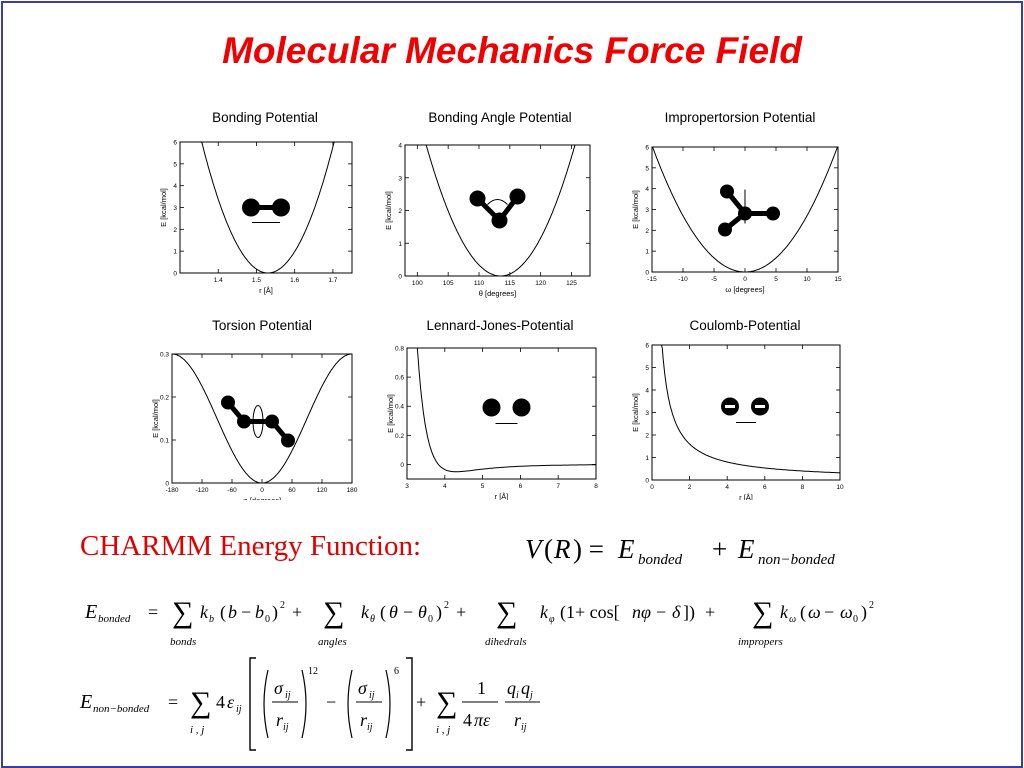 Image resolution: width=1024 pixels, height=768 pixels. What do you see at coordinates (481, 688) in the screenshot?
I see `svg-text: 1` at bounding box center [481, 688].